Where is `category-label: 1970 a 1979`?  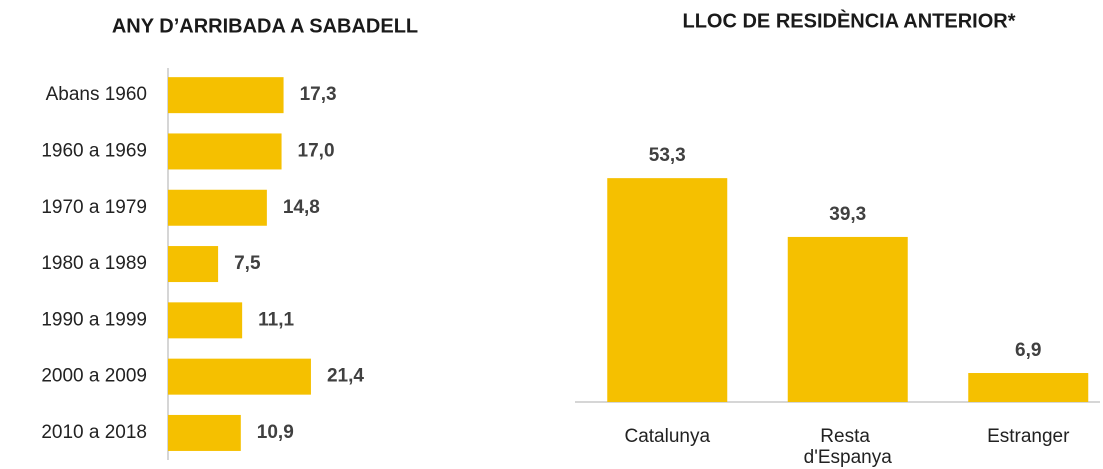
category-label: 1970 a 1979 is located at coordinates (94, 207).